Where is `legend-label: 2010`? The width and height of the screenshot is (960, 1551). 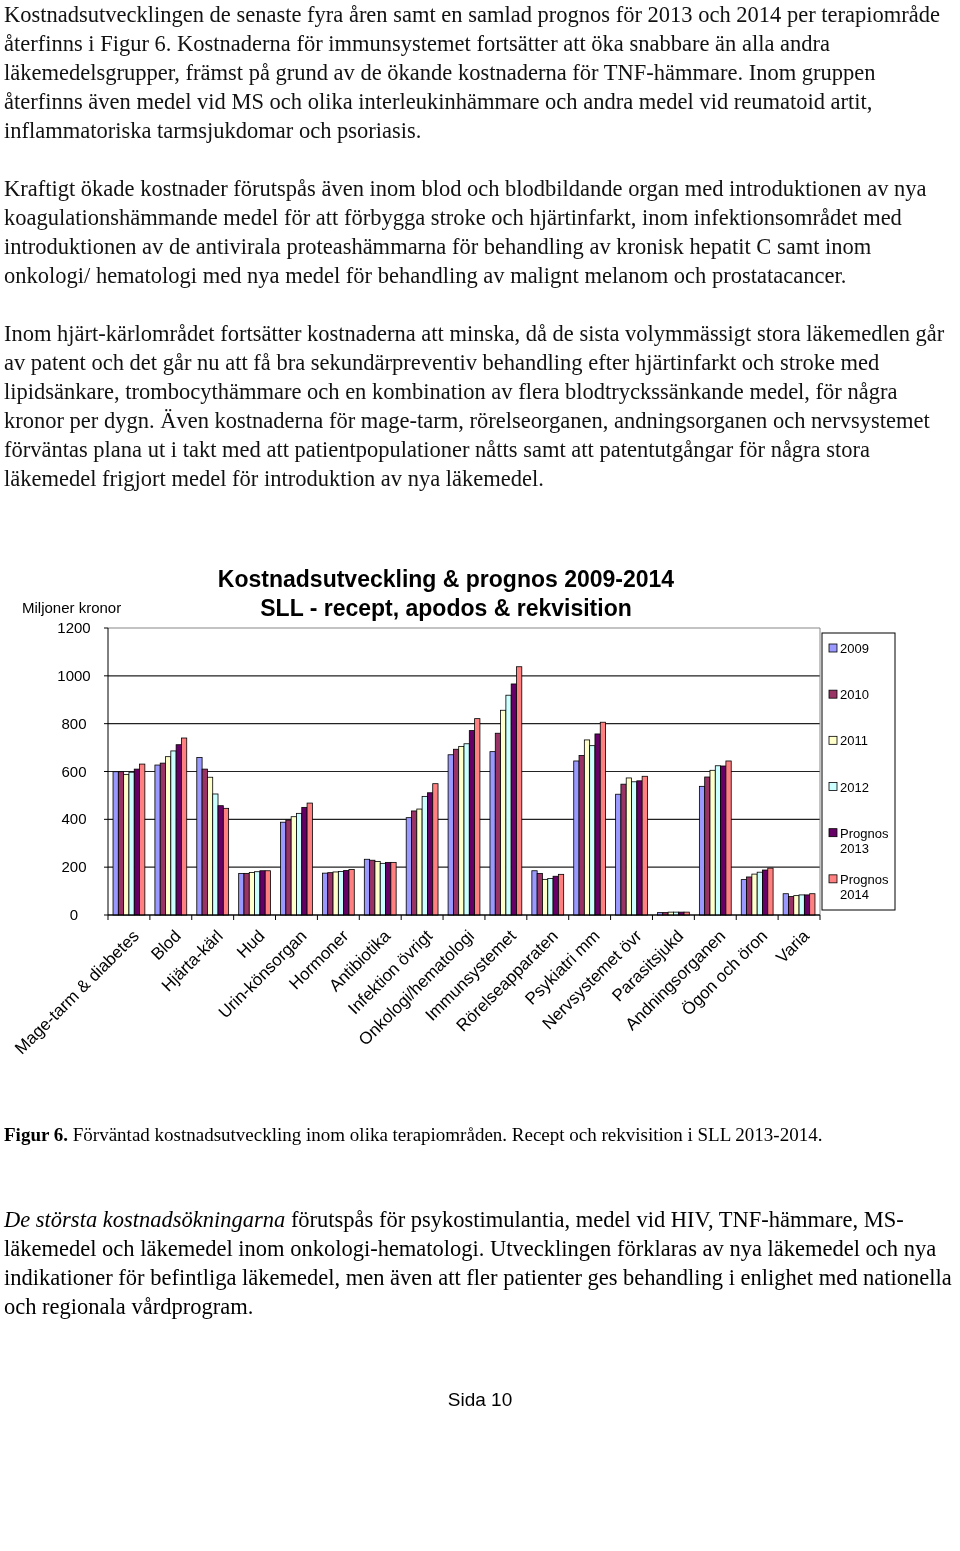 legend-label: 2010 is located at coordinates (854, 695).